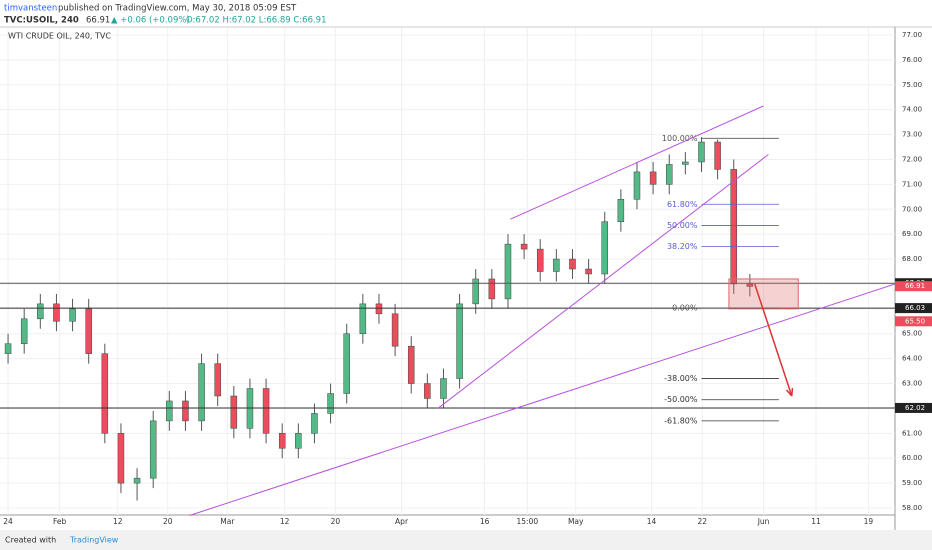 Image resolution: width=932 pixels, height=550 pixels. Describe the element at coordinates (8, 521) in the screenshot. I see `x-tick-label: 24` at that location.